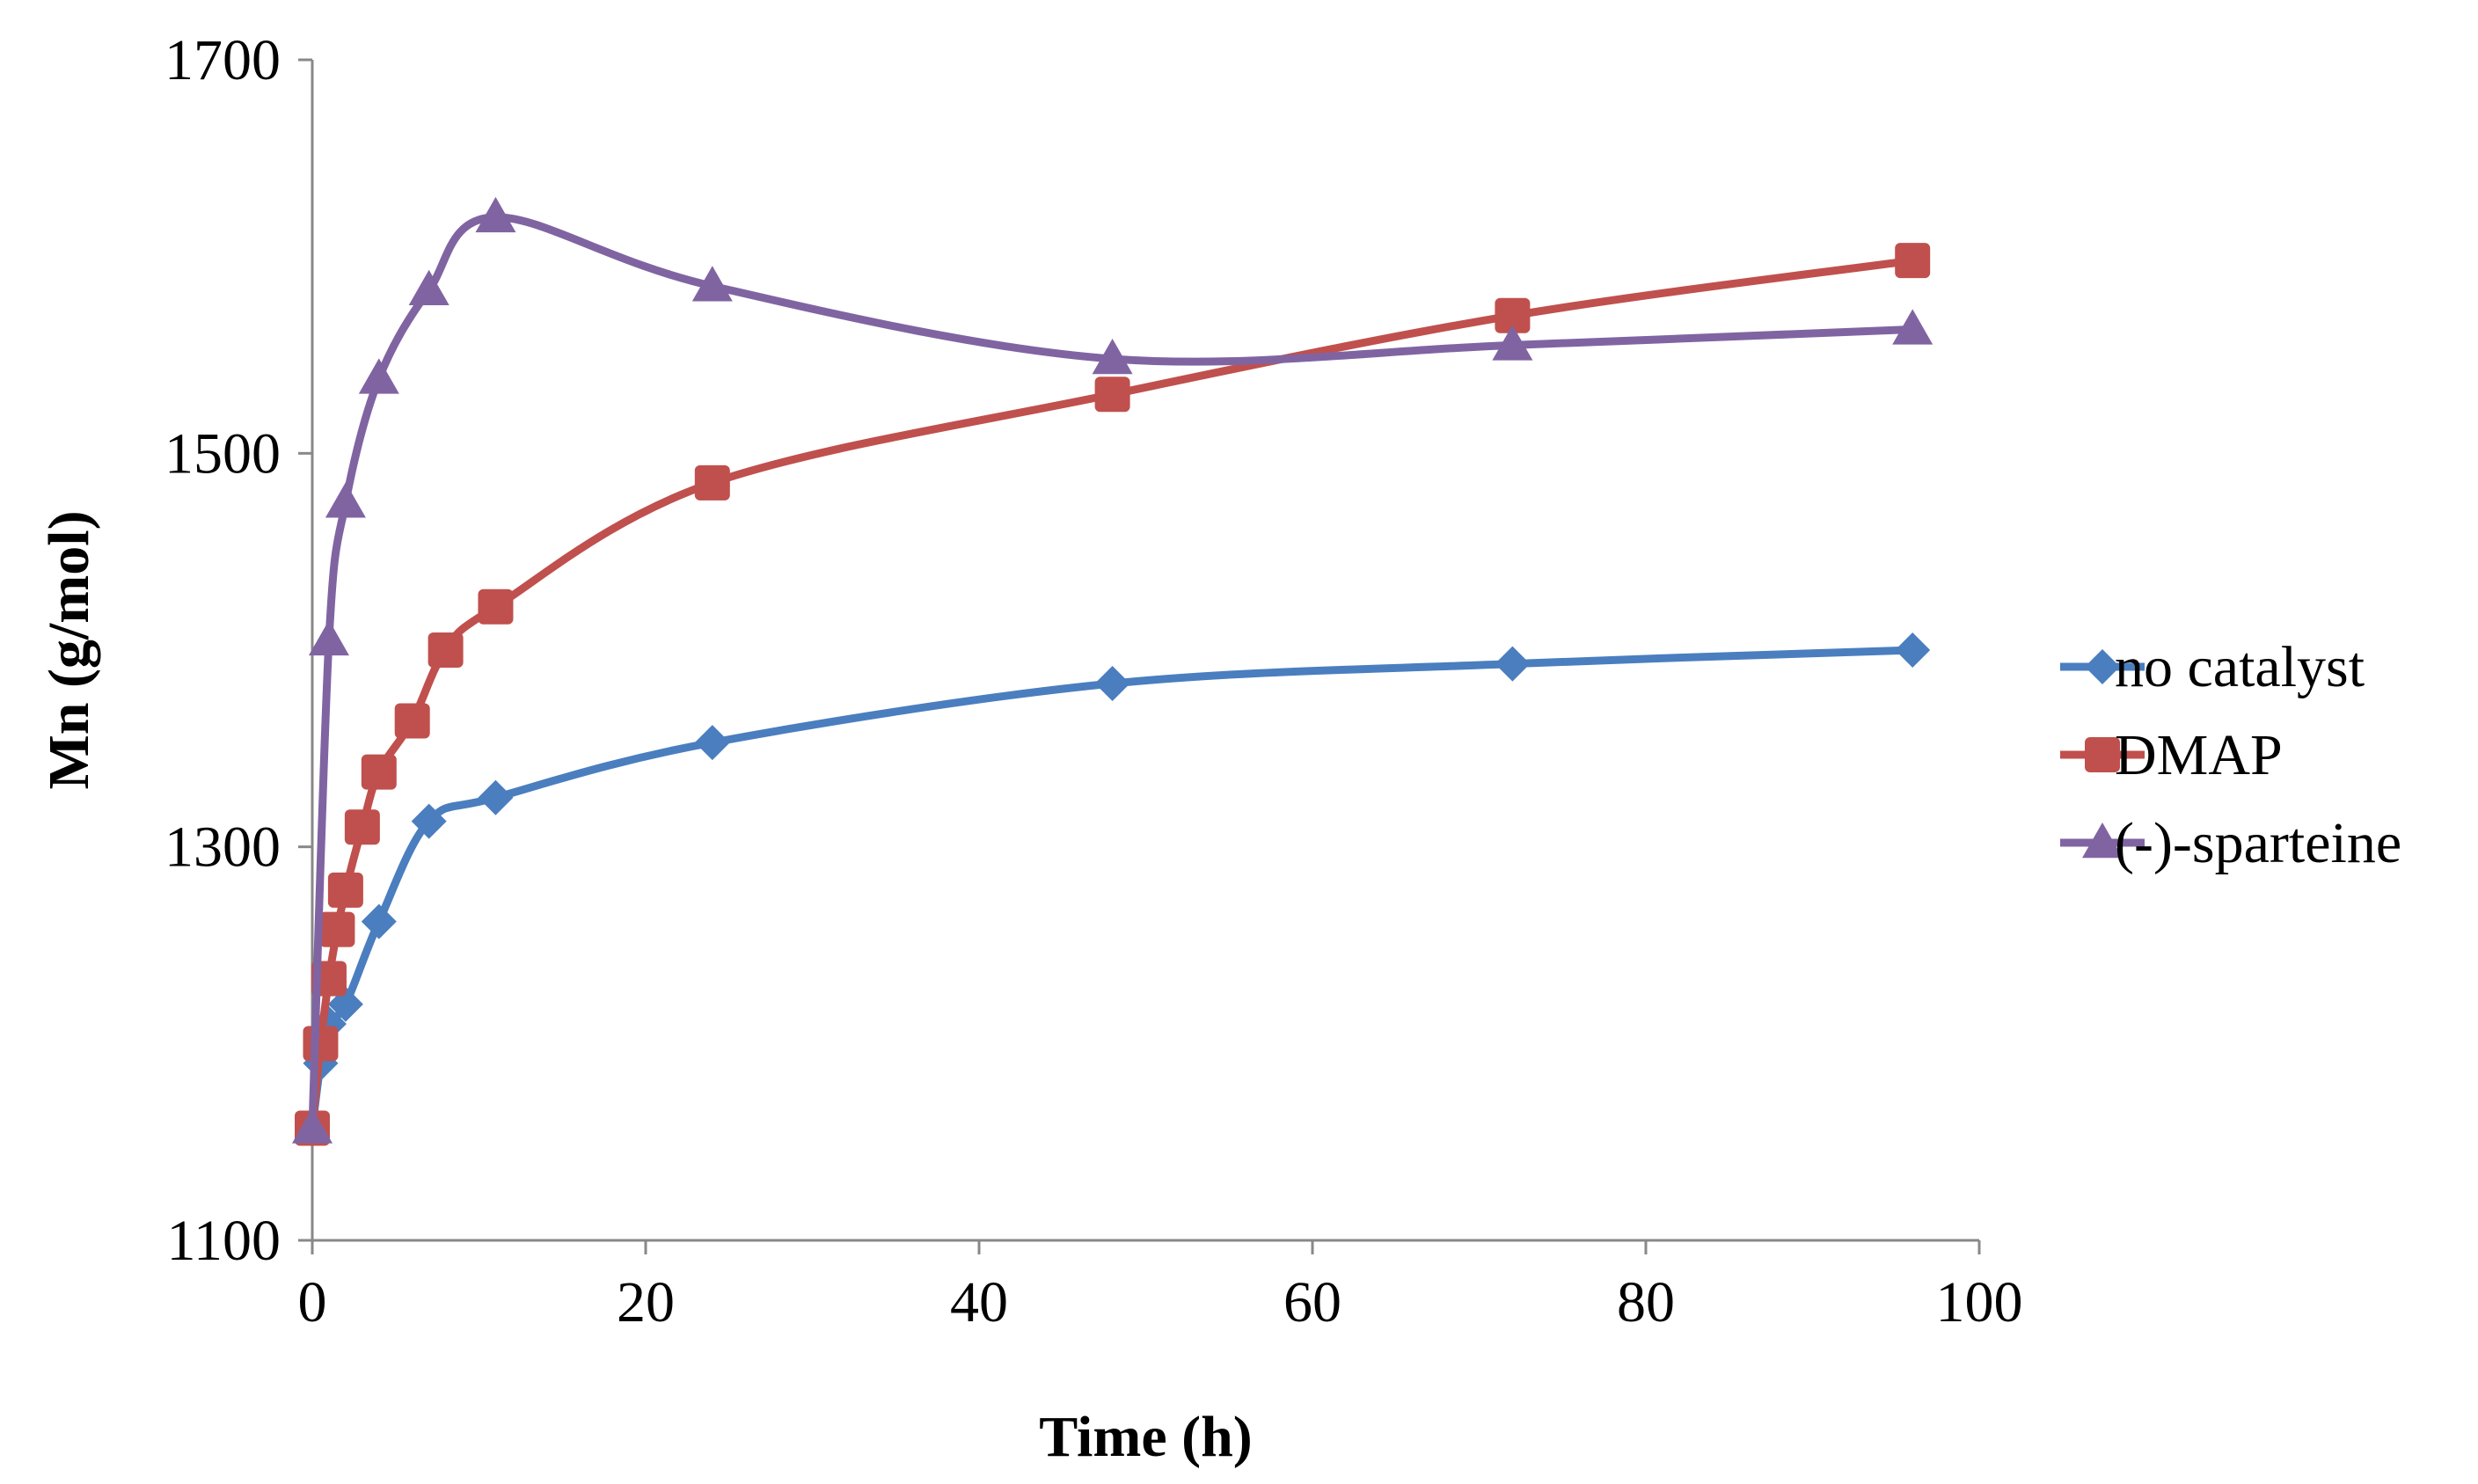  I want to click on x-tick-label: 40, so click(979, 1302).